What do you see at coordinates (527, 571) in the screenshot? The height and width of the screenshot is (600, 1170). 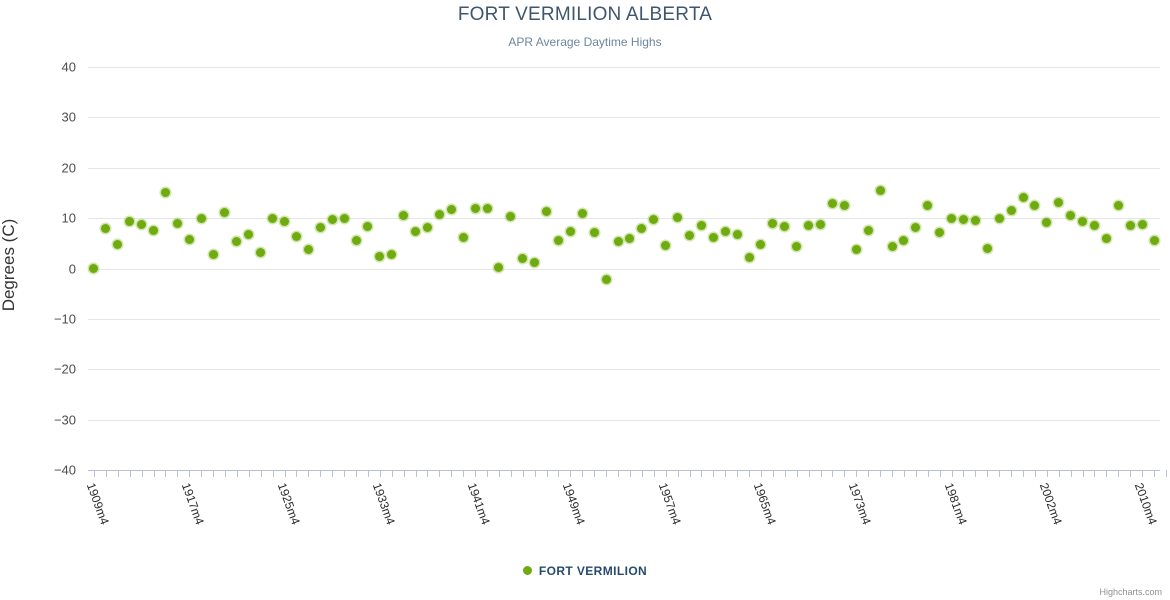 I see `legend-marker-icon` at bounding box center [527, 571].